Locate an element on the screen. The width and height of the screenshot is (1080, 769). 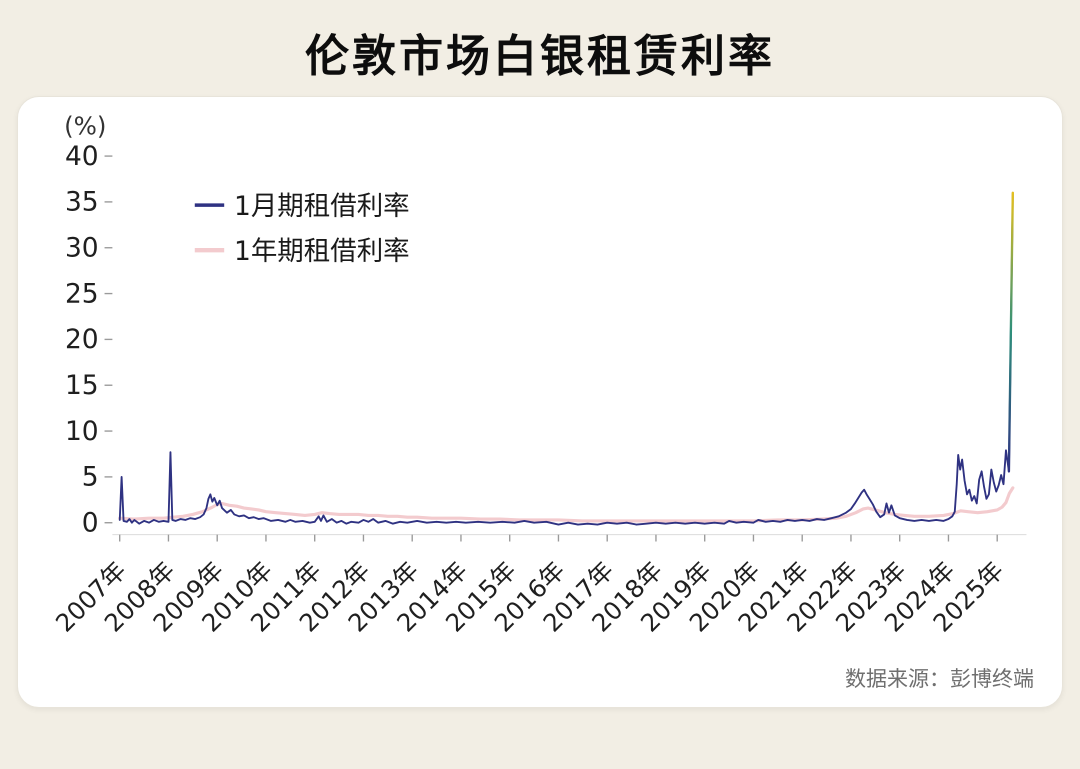
y-tick-label: 5 is located at coordinates (90, 477).